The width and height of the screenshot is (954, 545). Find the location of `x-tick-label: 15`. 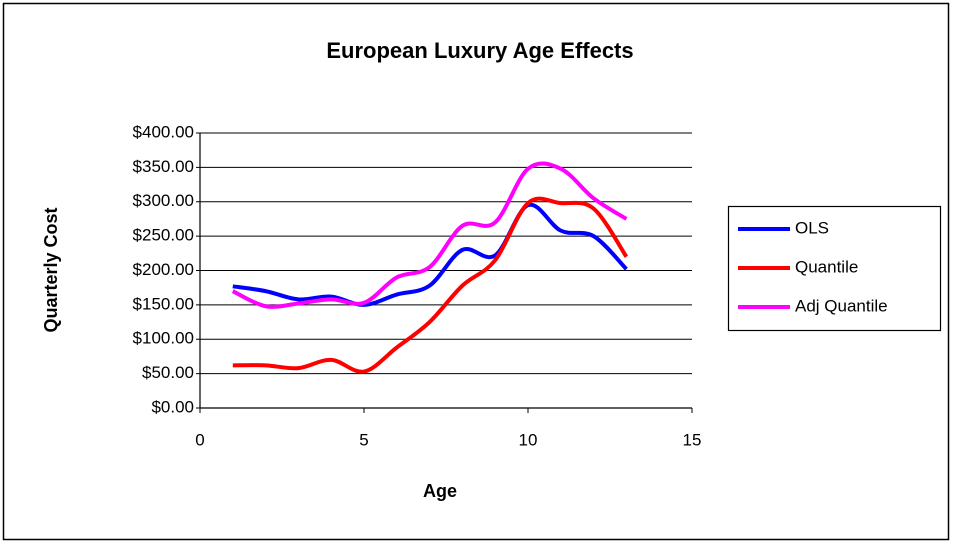

x-tick-label: 15 is located at coordinates (692, 439).